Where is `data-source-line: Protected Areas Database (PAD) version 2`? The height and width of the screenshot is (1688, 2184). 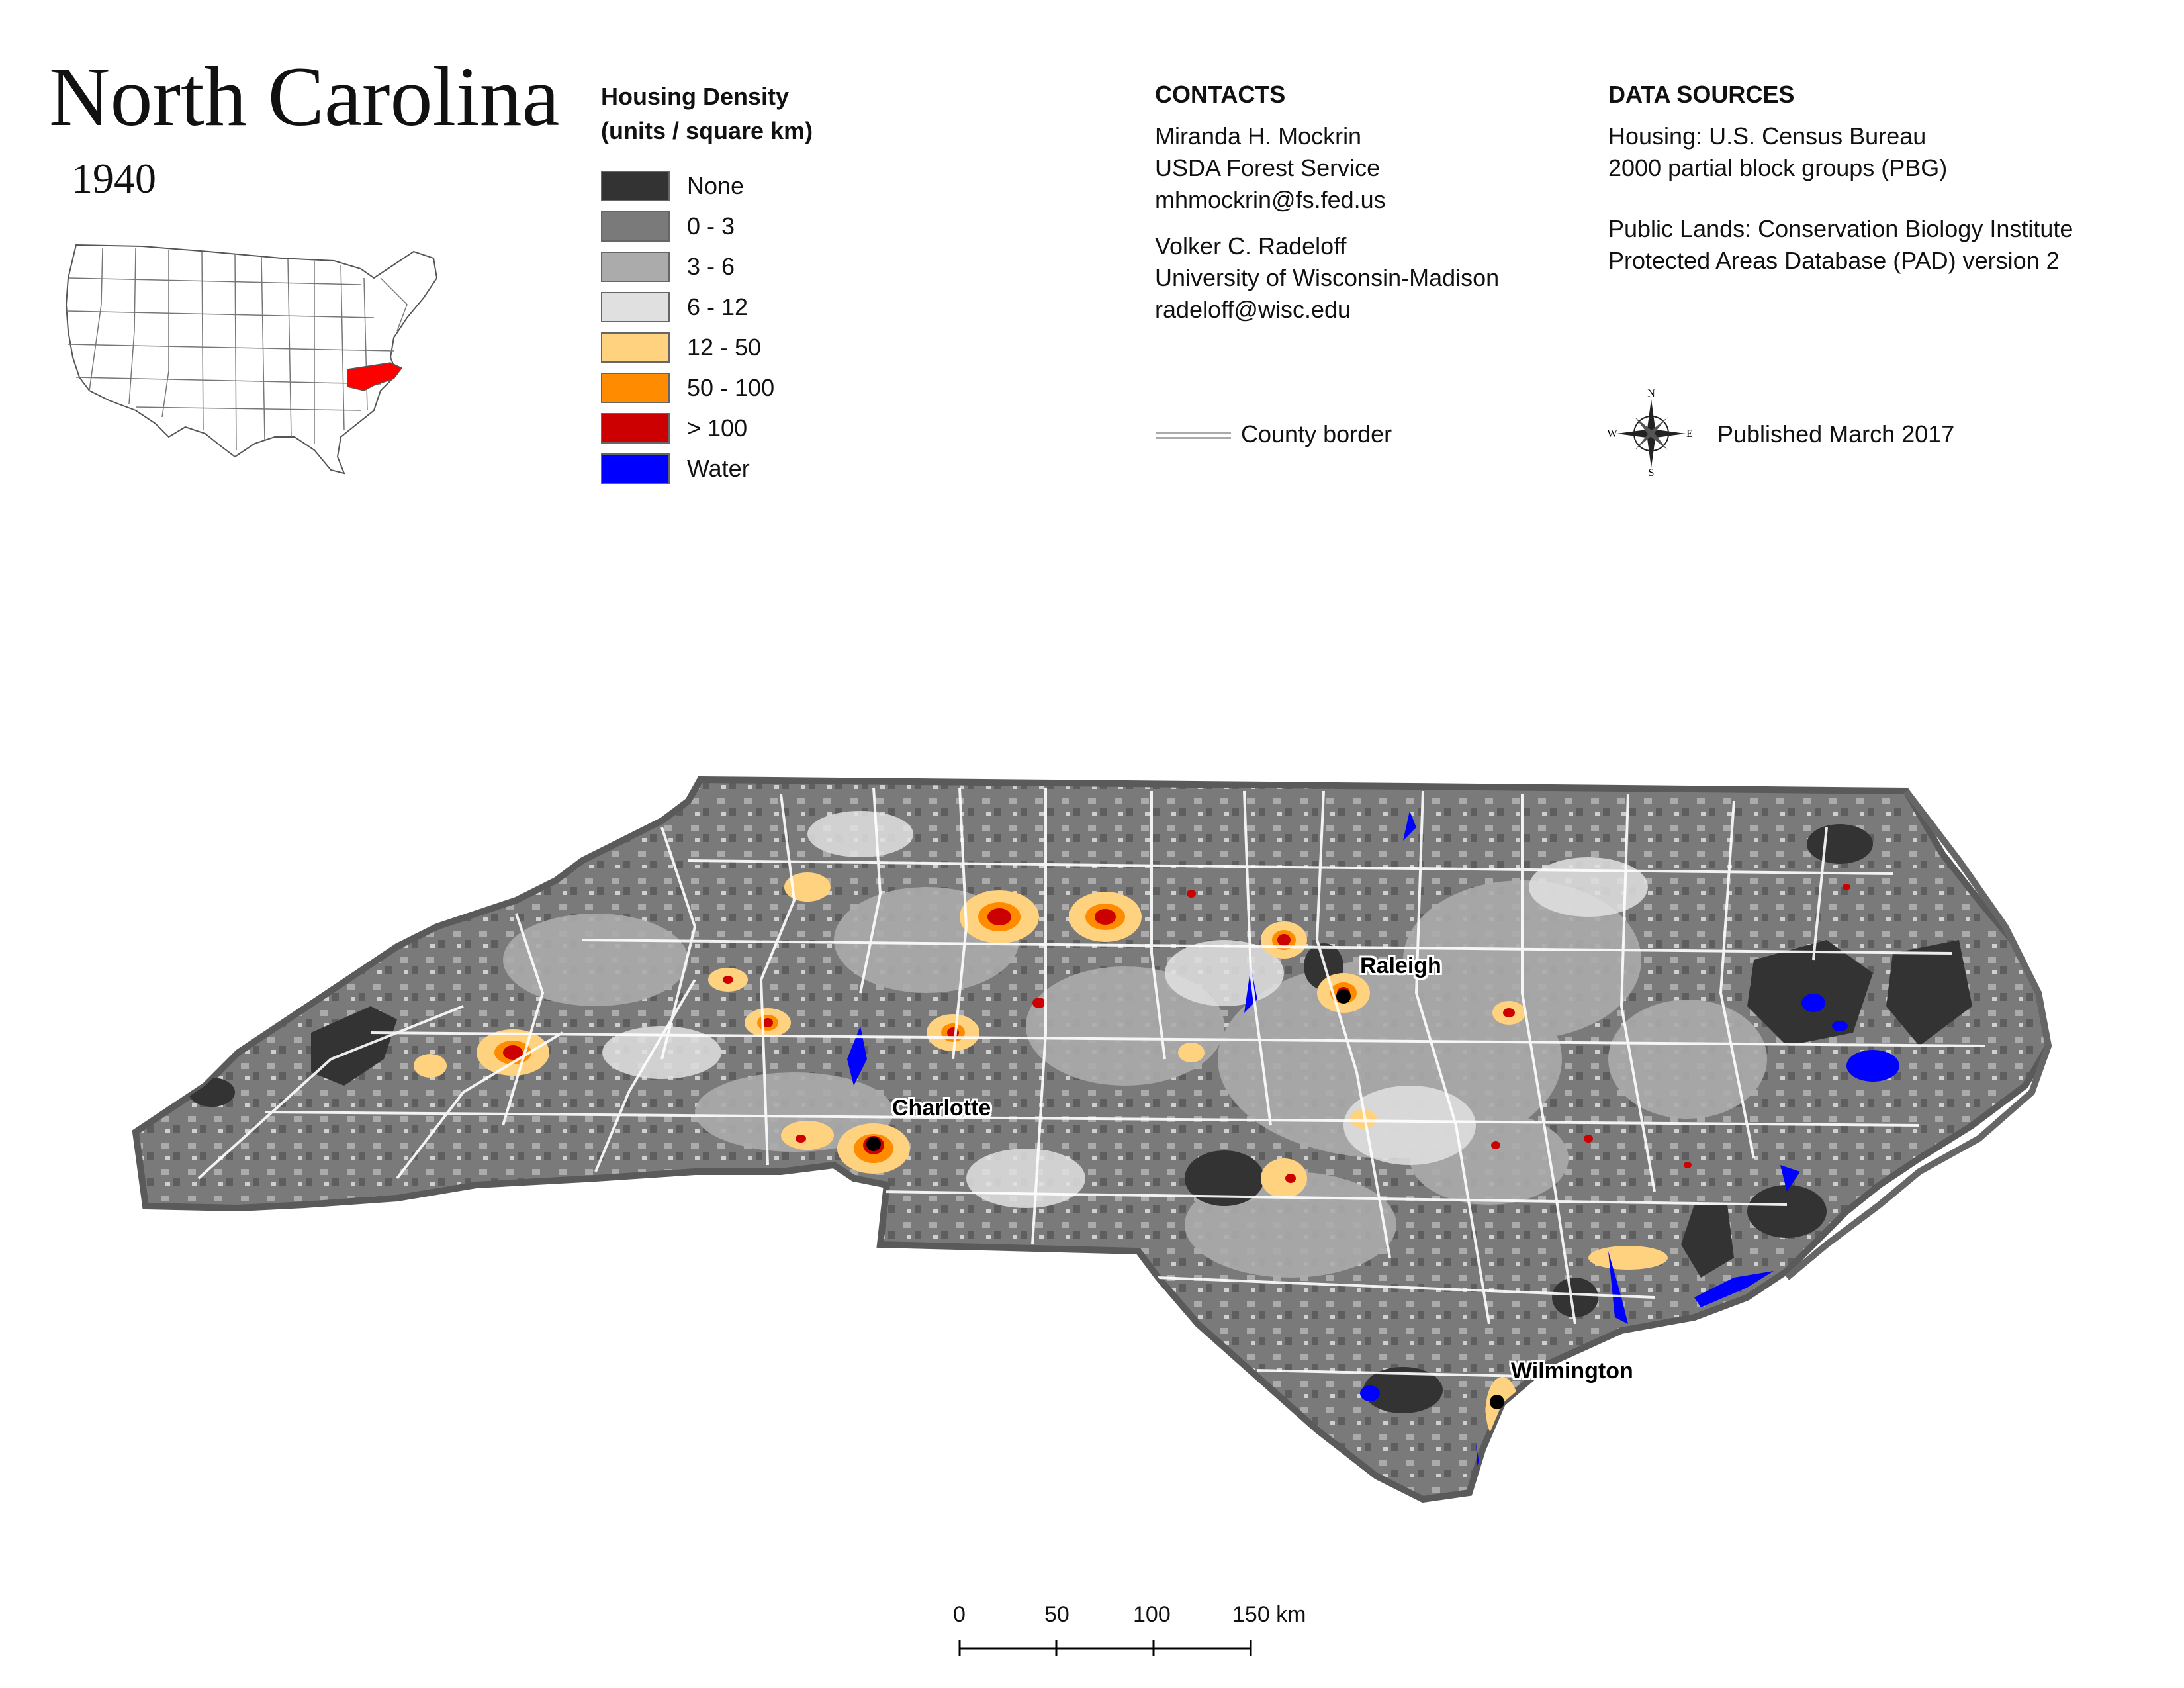
data-source-line: Protected Areas Database (PAD) version 2 is located at coordinates (1834, 260).